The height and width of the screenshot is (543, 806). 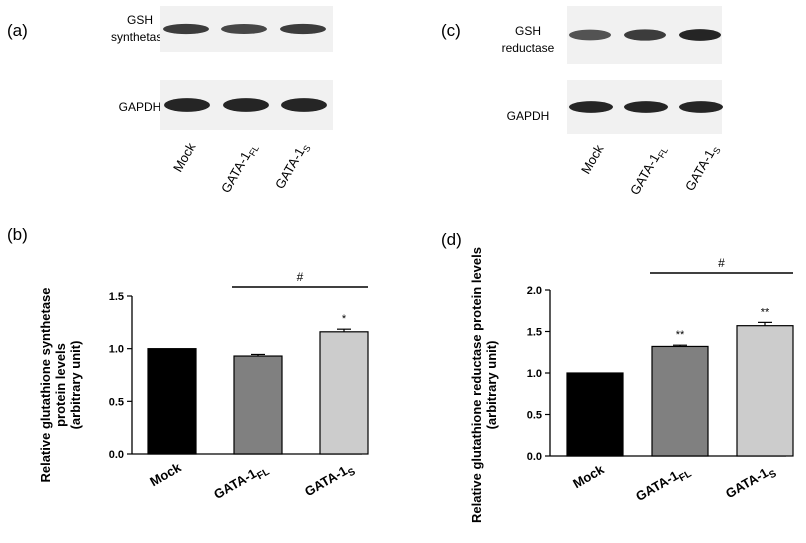 I want to click on blot-label-gsh-synthetase: GSH synthetase, so click(x=140, y=29).